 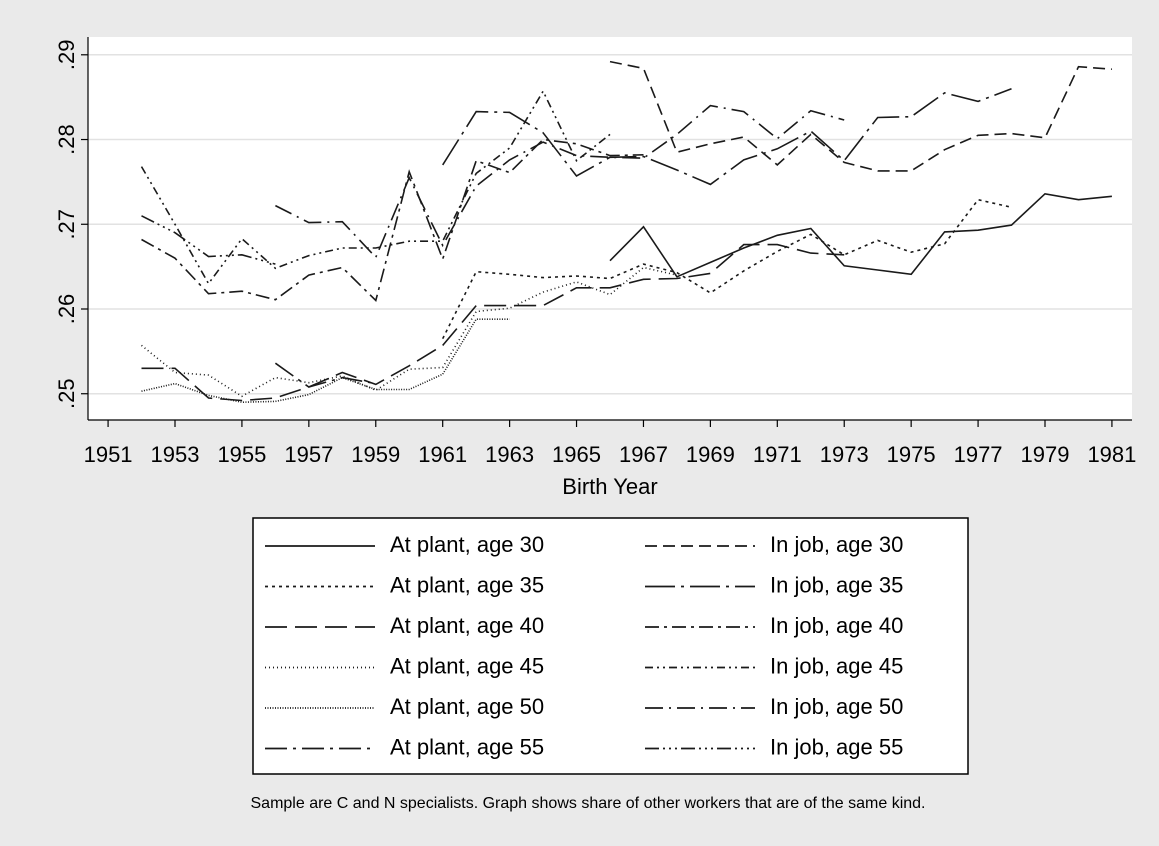 I want to click on x-tick-label: 1971, so click(x=777, y=454).